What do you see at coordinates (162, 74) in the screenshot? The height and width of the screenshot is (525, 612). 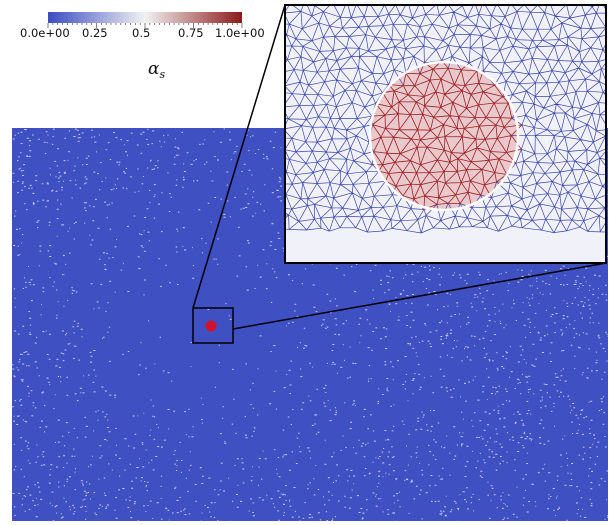 I see `variable-subscript: s` at bounding box center [162, 74].